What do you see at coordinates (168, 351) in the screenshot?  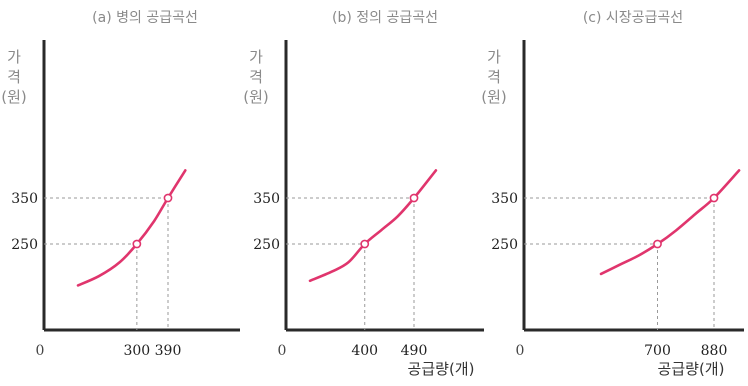 I see `x-tick-label: 390` at bounding box center [168, 351].